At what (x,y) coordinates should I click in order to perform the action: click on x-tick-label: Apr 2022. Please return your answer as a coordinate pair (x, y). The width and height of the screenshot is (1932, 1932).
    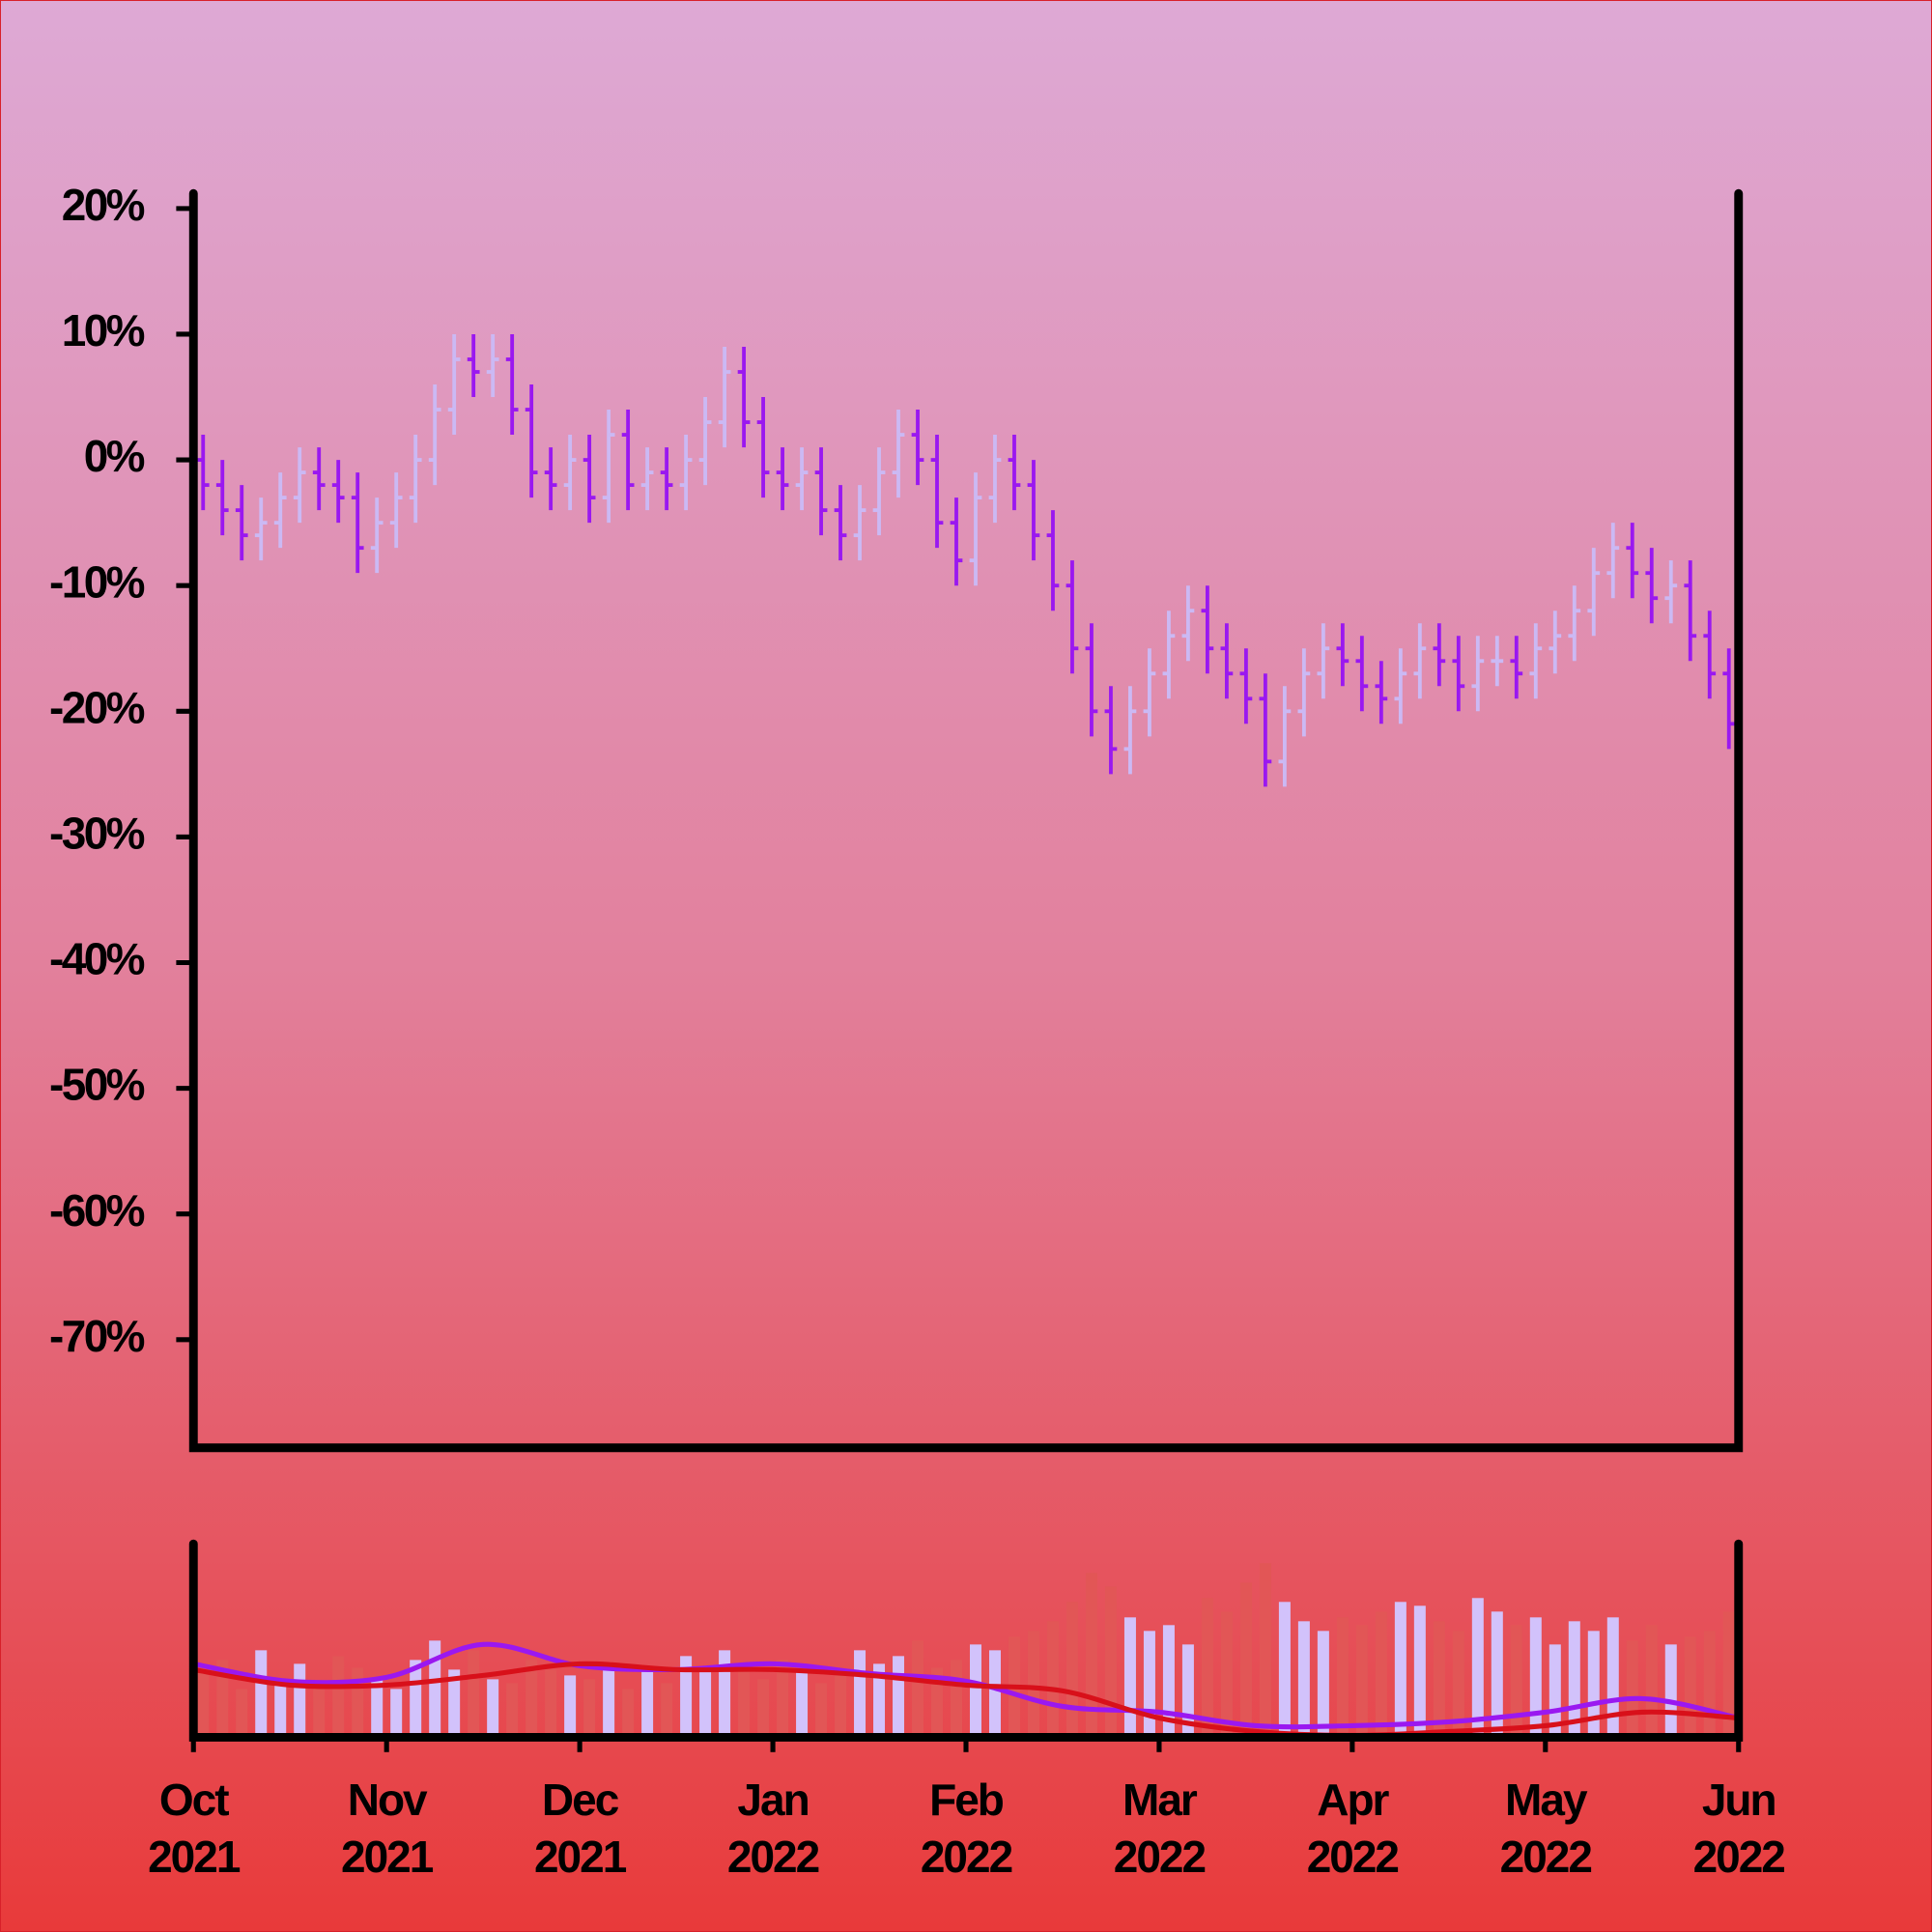
    Looking at the image, I should click on (1353, 1829).